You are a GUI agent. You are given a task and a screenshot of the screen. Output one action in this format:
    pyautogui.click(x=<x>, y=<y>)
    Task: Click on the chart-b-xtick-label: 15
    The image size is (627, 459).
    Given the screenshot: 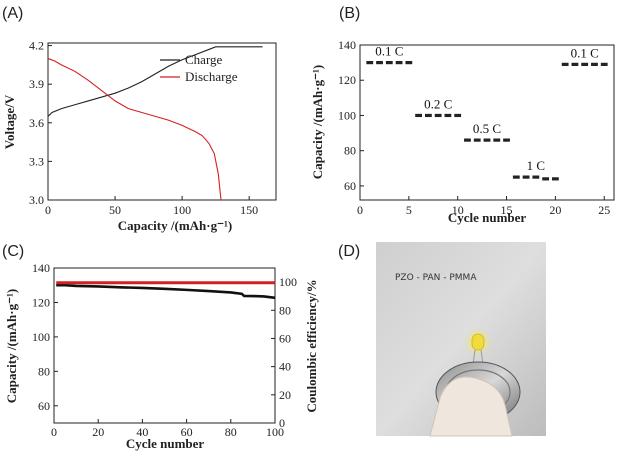 What is the action you would take?
    pyautogui.click(x=507, y=210)
    